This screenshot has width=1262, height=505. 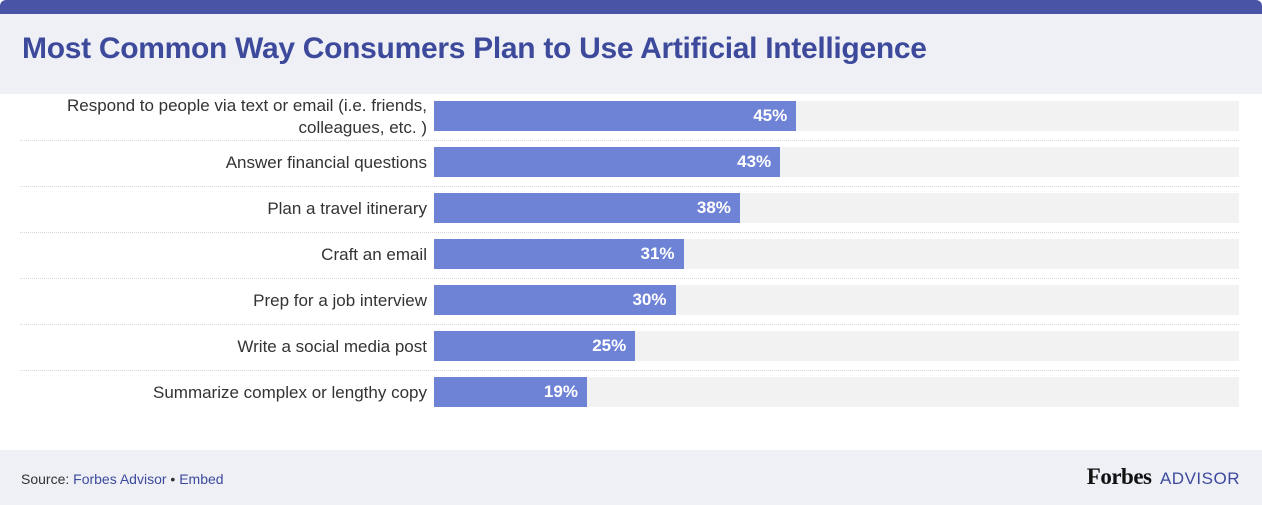 I want to click on category-label: Summarize complex or lengthy copy, so click(x=289, y=392).